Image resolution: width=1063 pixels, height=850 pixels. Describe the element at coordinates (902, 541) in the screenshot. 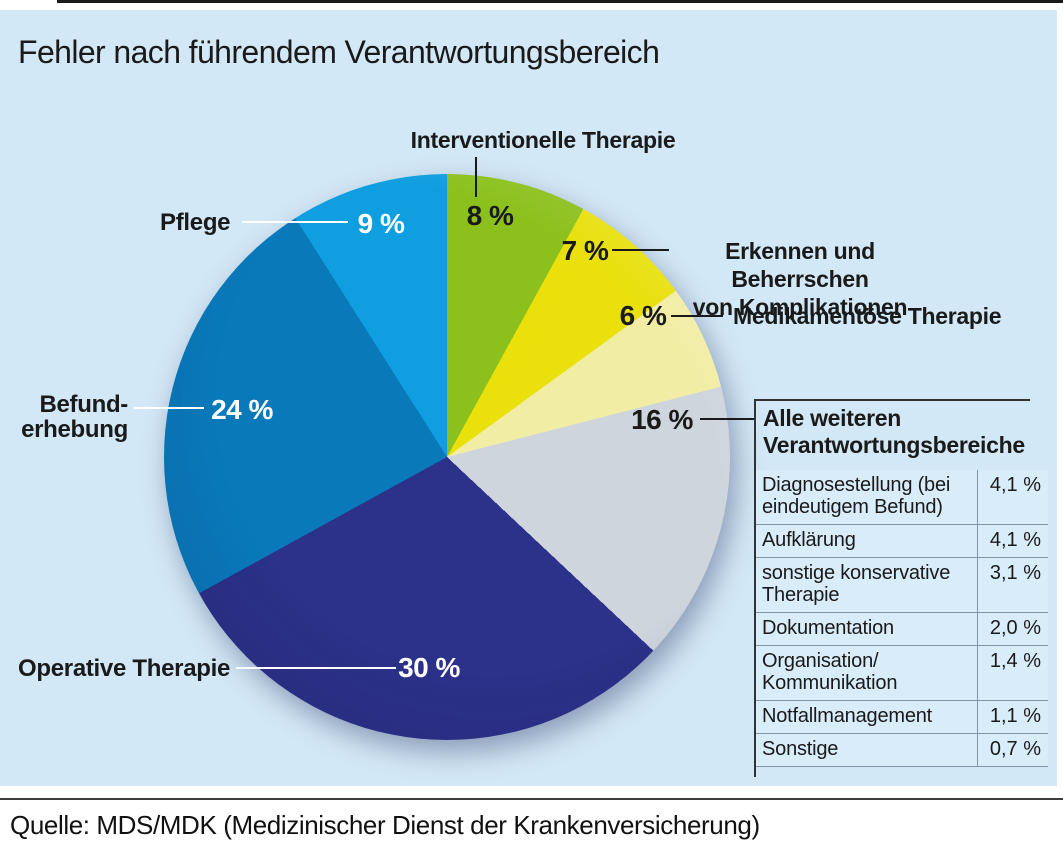

I see `table-row: Aufklärung 4,1 %` at that location.